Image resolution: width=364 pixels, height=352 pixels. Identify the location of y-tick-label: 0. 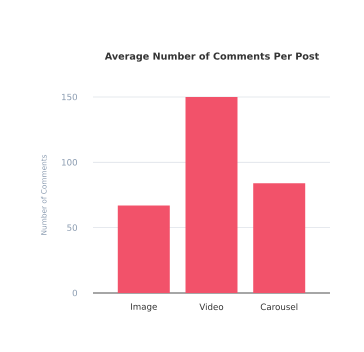
(75, 293).